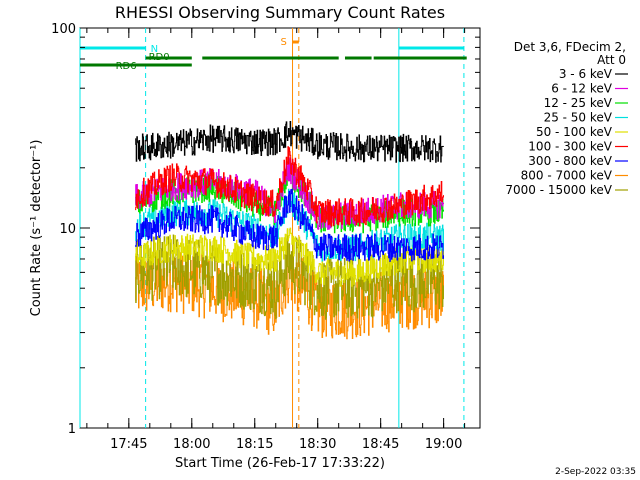 The height and width of the screenshot is (480, 640). Describe the element at coordinates (280, 12) in the screenshot. I see `chart-title: RHESSI Observing Summary Count Rates` at that location.